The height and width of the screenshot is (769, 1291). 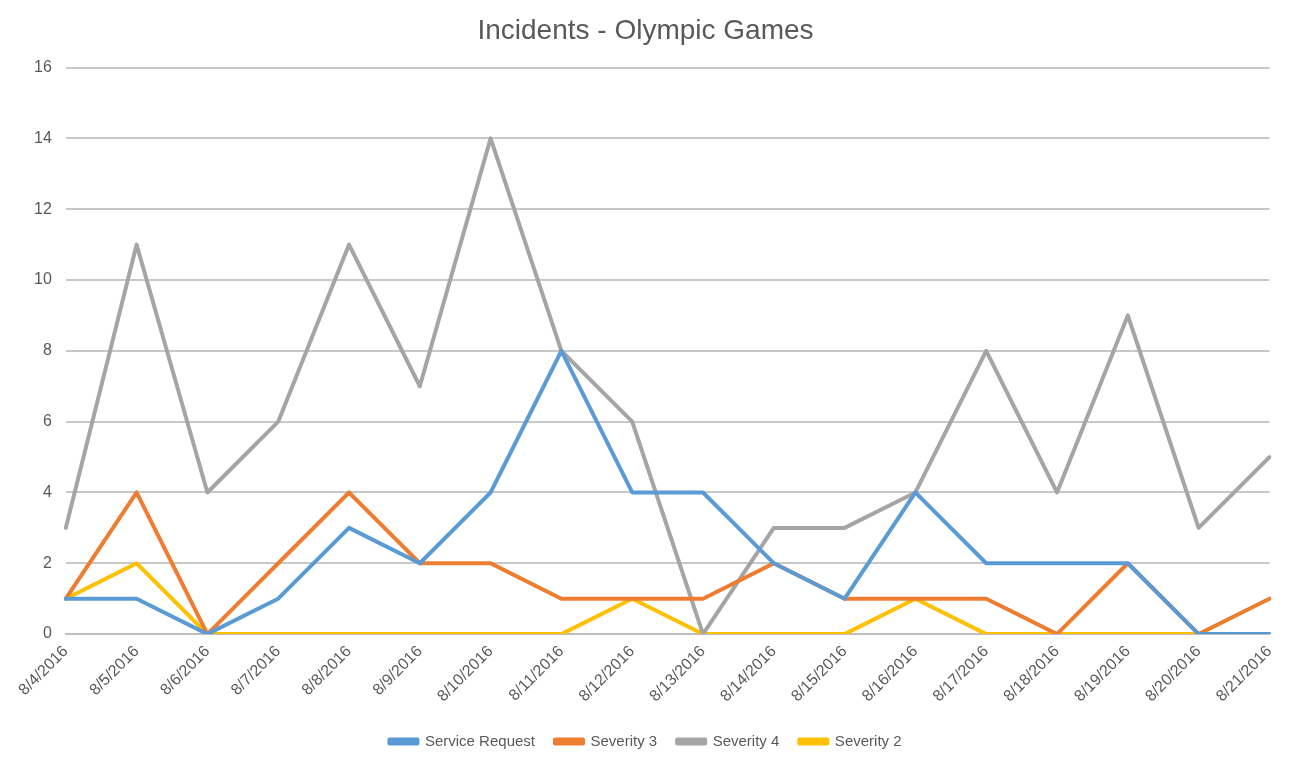 What do you see at coordinates (868, 740) in the screenshot?
I see `legend-label: Severity 2` at bounding box center [868, 740].